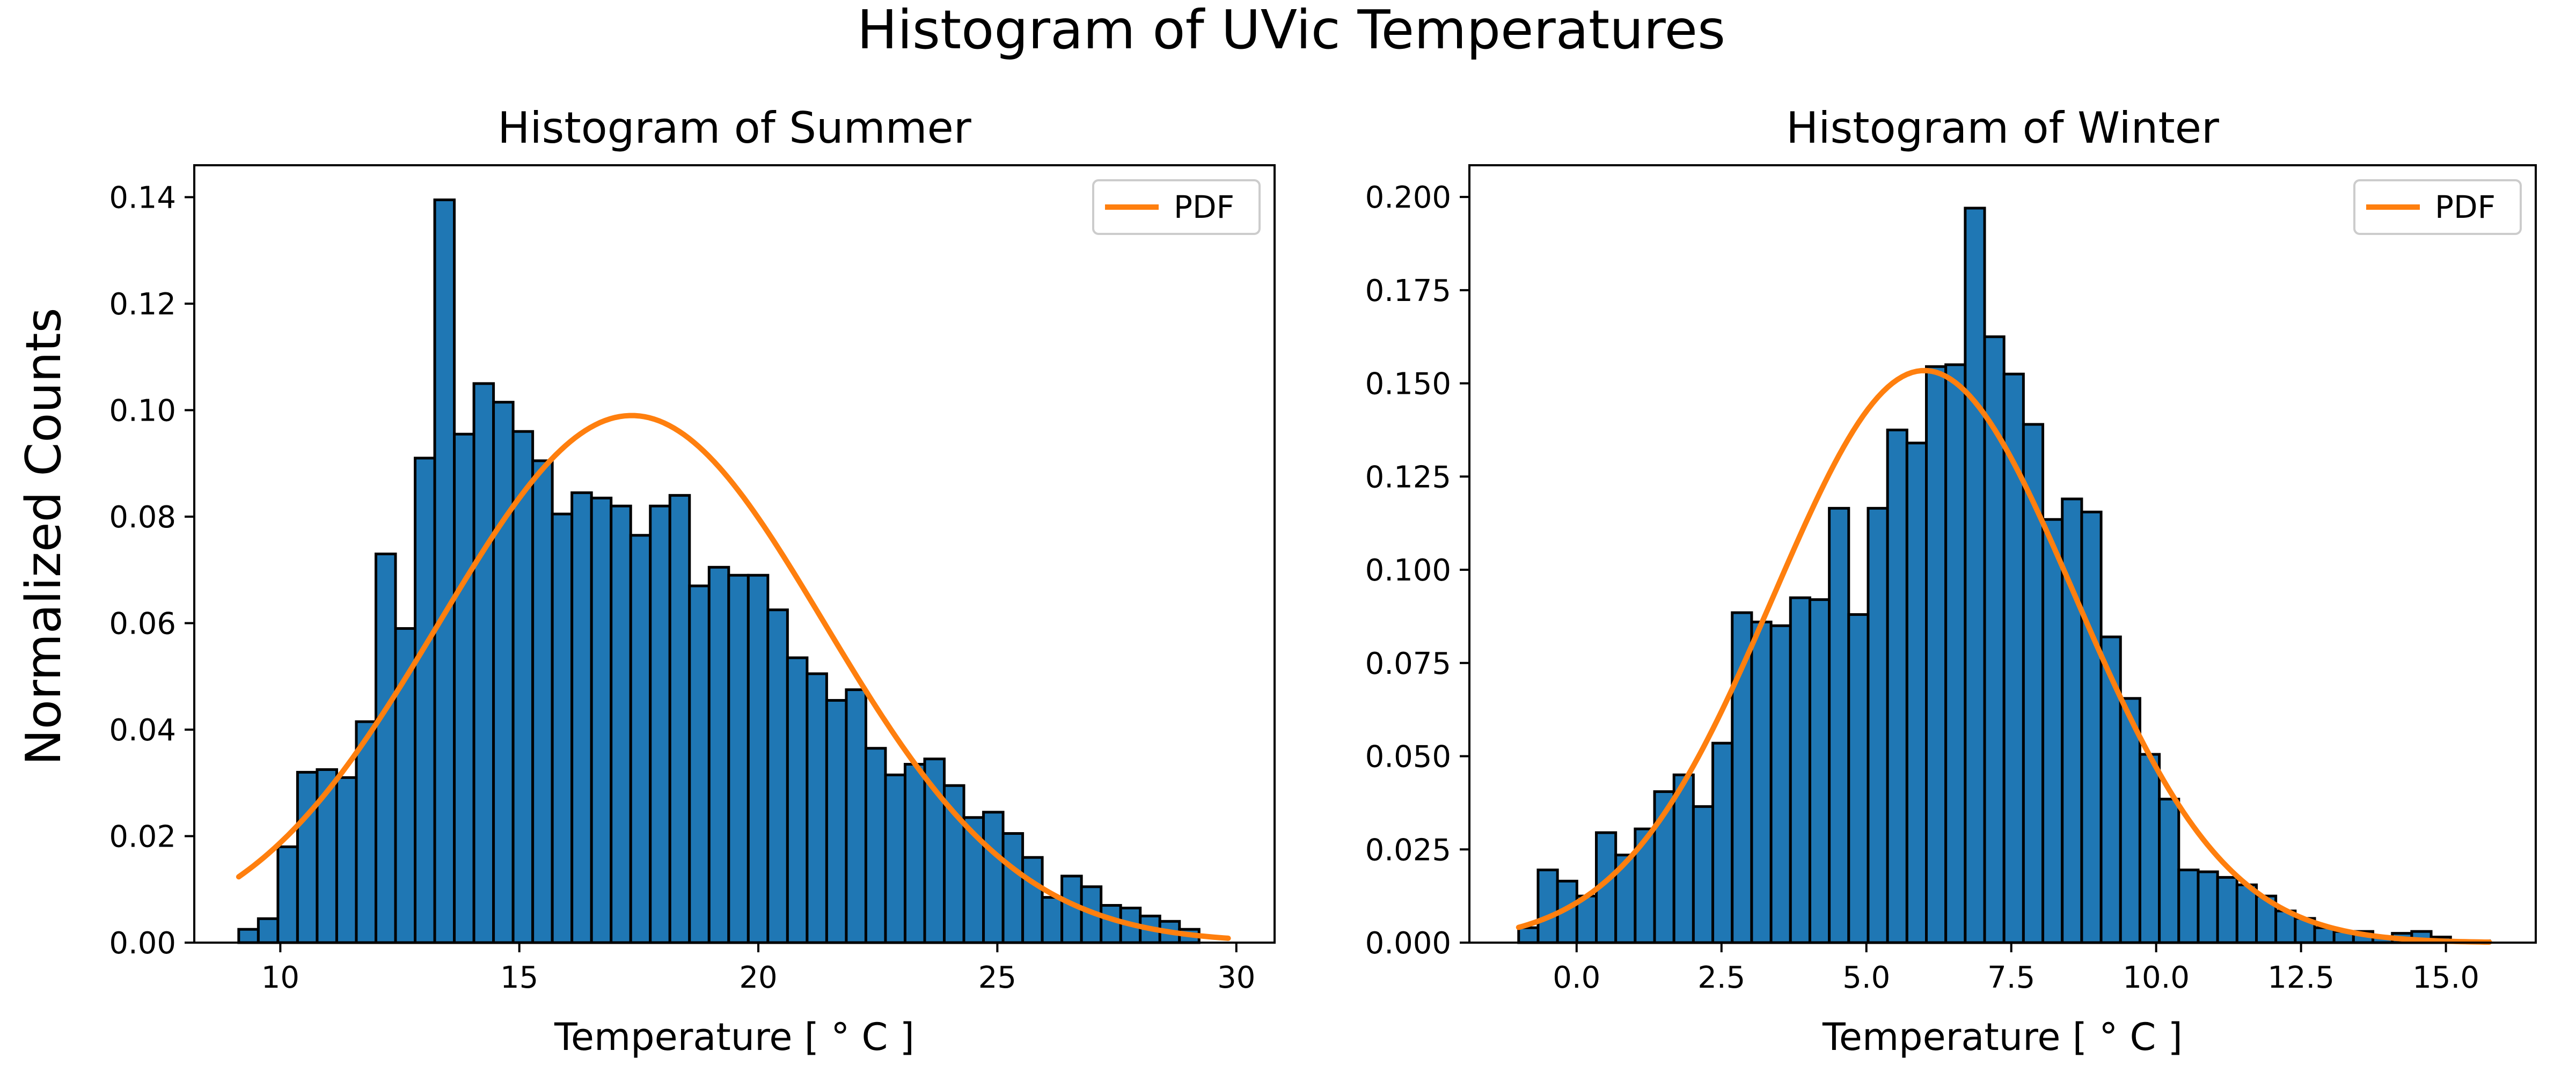 The image size is (2576, 1073). What do you see at coordinates (2465, 207) in the screenshot?
I see `winter-legend-label: PDF` at bounding box center [2465, 207].